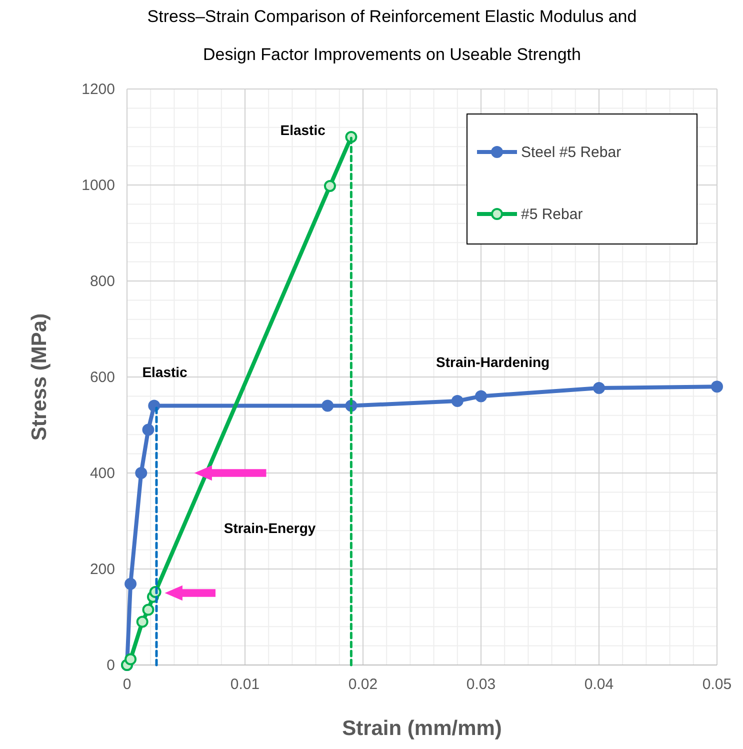 The height and width of the screenshot is (749, 743). I want to click on legend-label: Steel #5 Rebar, so click(571, 152).